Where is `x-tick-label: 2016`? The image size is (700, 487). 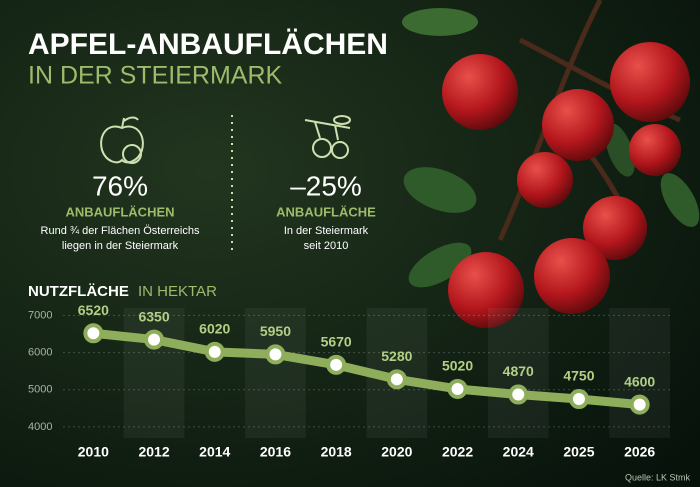
x-tick-label: 2016 is located at coordinates (275, 452).